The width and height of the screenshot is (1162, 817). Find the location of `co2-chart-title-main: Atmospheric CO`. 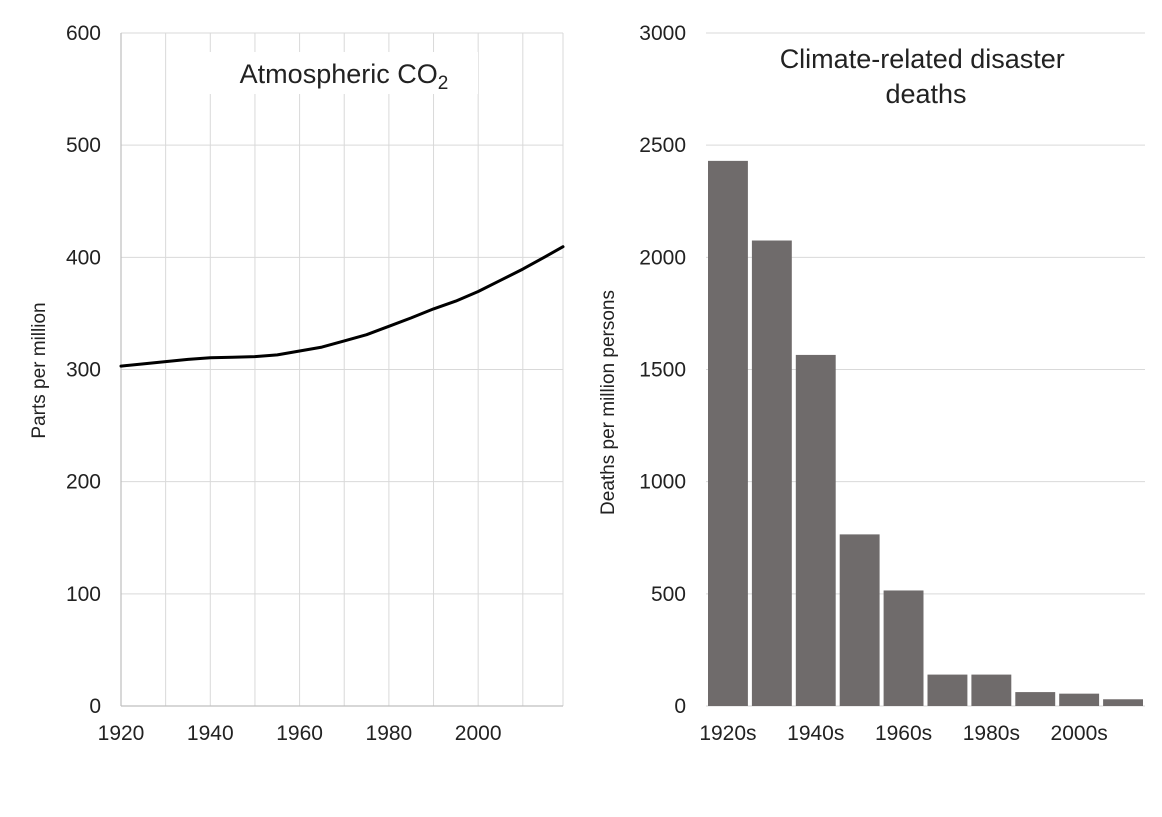

co2-chart-title-main: Atmospheric CO is located at coordinates (339, 74).